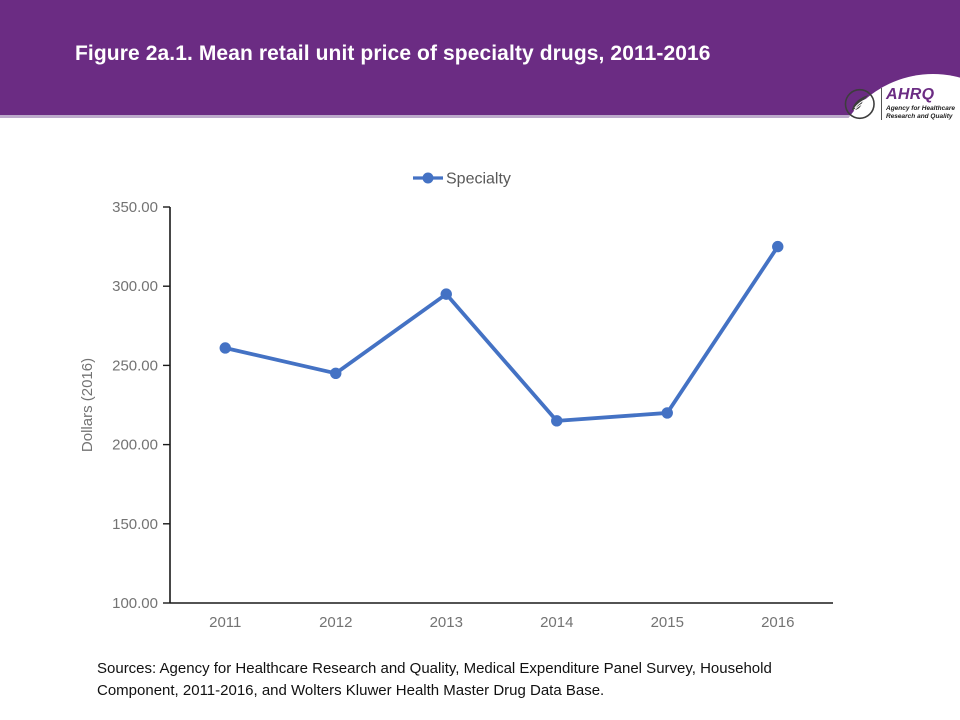 This screenshot has height=720, width=960. Describe the element at coordinates (478, 179) in the screenshot. I see `legend-label: Specialty` at that location.